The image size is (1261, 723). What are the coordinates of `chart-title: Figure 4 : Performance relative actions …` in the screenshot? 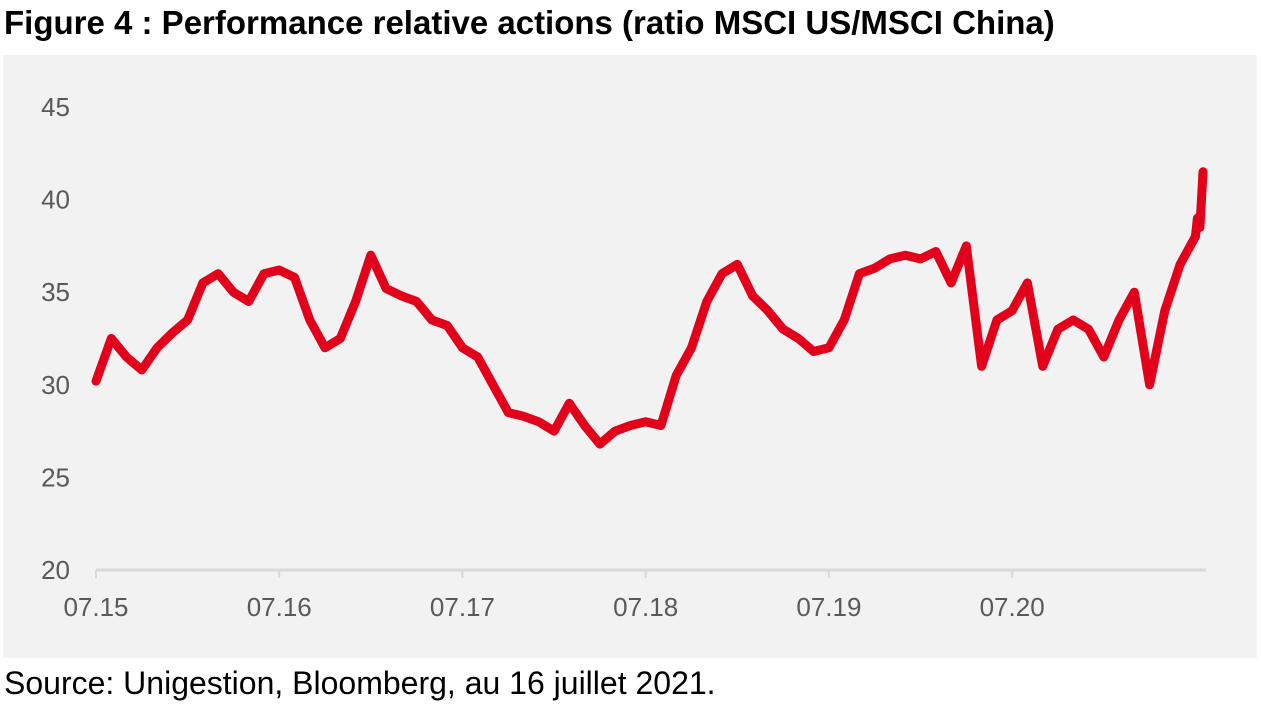 It's located at (529, 22).